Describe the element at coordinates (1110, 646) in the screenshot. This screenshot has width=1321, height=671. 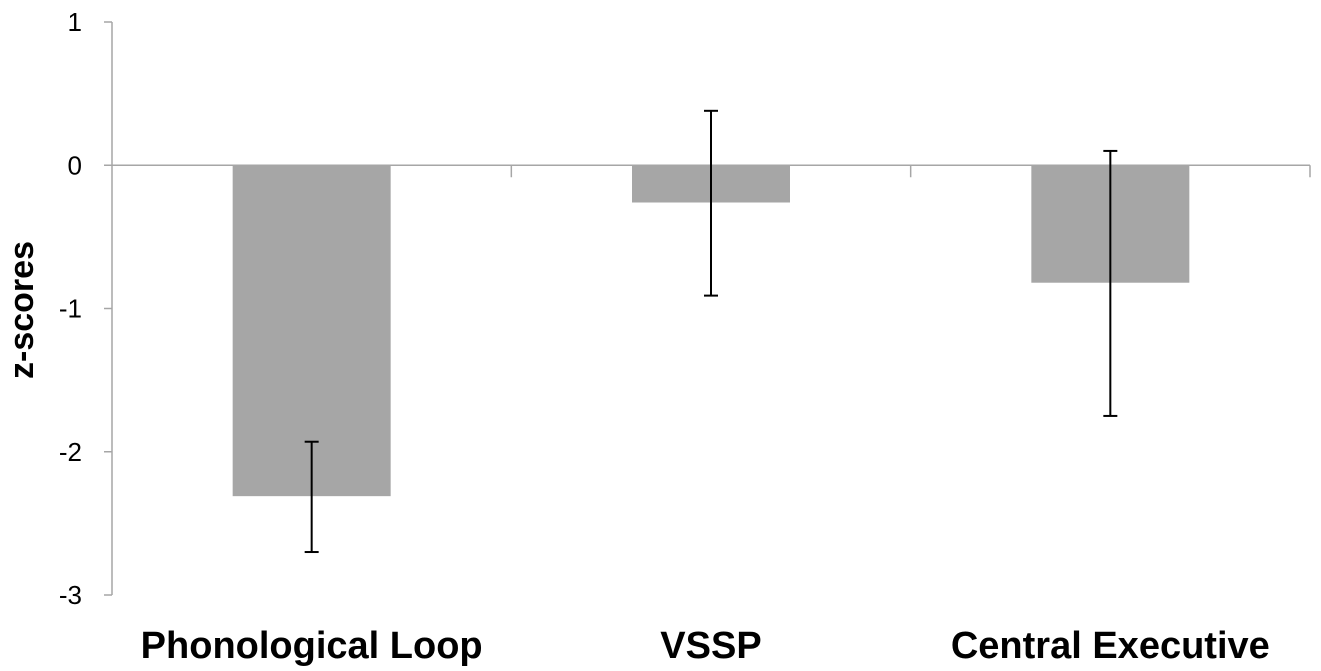
I see `category-label: Central Executive` at that location.